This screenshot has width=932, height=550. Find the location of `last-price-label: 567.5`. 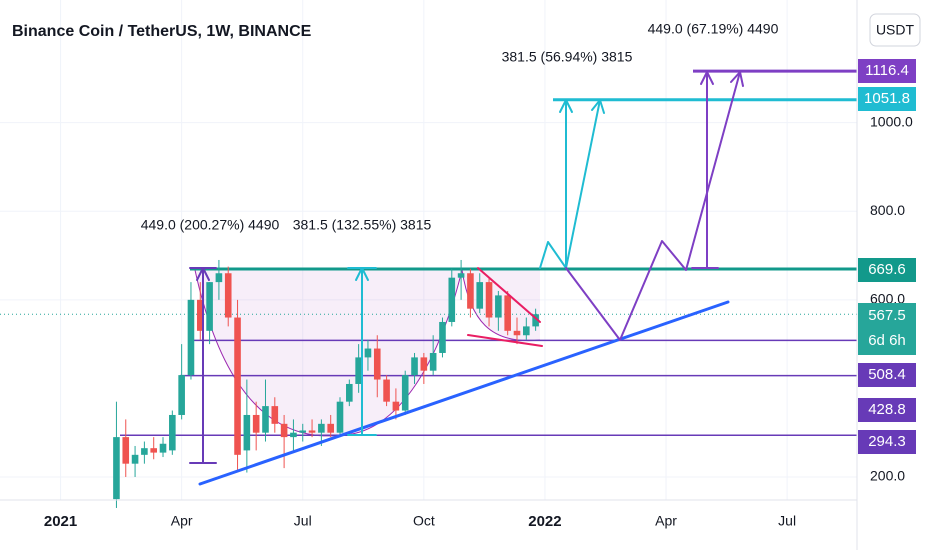

last-price-label: 567.5 is located at coordinates (887, 315).